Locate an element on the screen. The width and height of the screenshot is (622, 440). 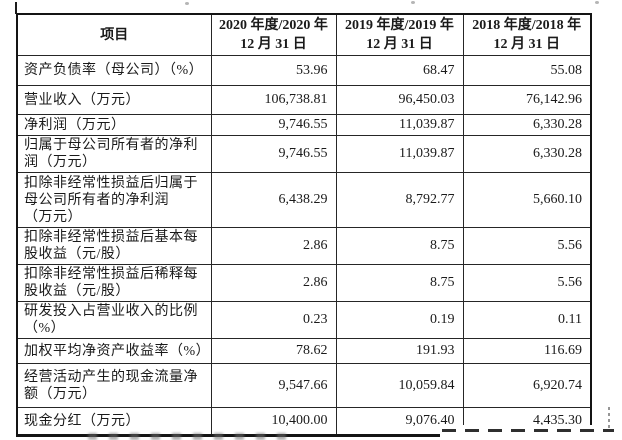
table-row: 净利润（万元） 9,746.55 11,039.87 6,330.28 is located at coordinates (304, 125).